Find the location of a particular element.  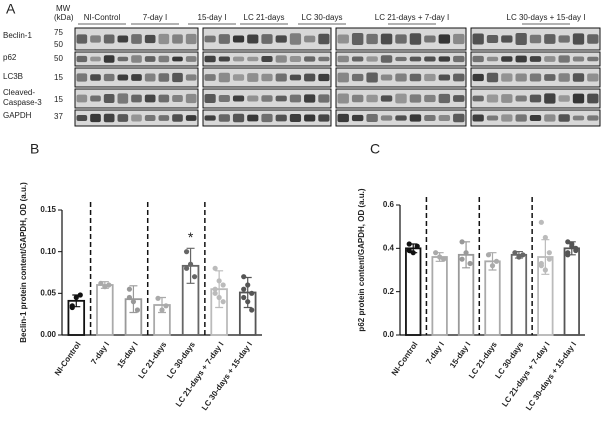

mw-marker: 15 is located at coordinates (58, 77).